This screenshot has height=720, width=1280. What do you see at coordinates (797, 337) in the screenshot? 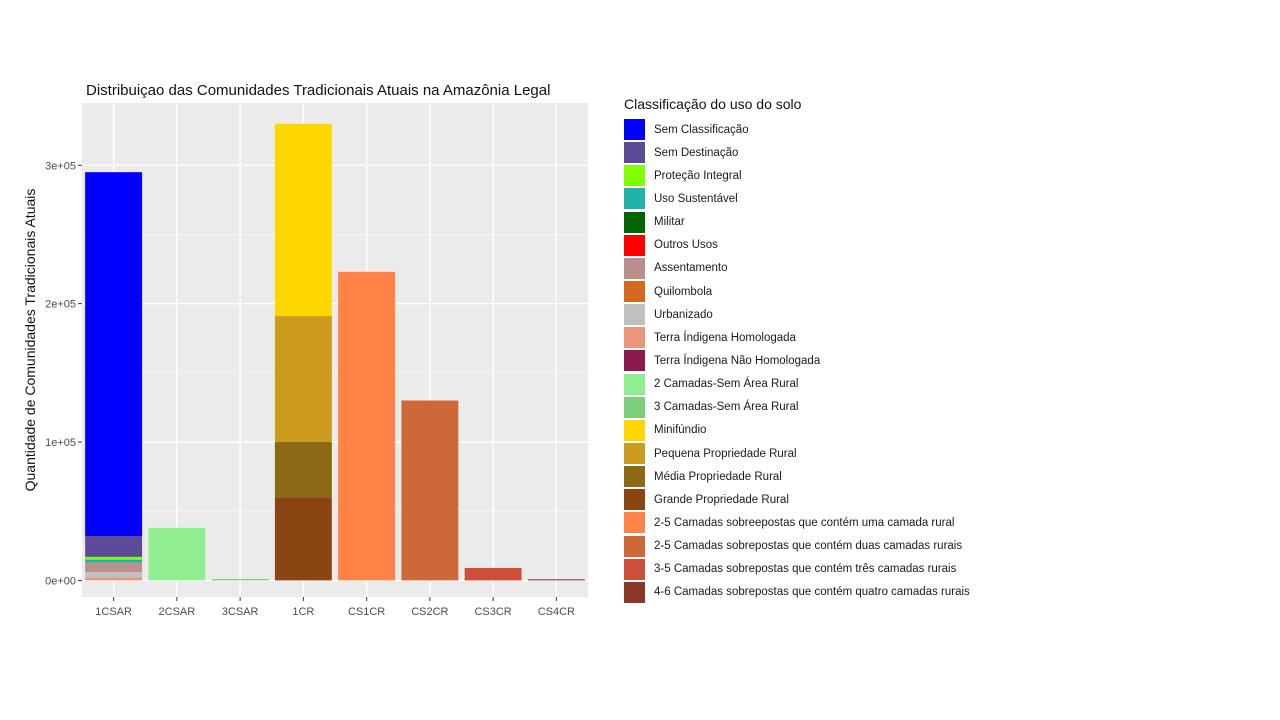
I see `legend-entry: Terra Índigena Homologada` at bounding box center [797, 337].